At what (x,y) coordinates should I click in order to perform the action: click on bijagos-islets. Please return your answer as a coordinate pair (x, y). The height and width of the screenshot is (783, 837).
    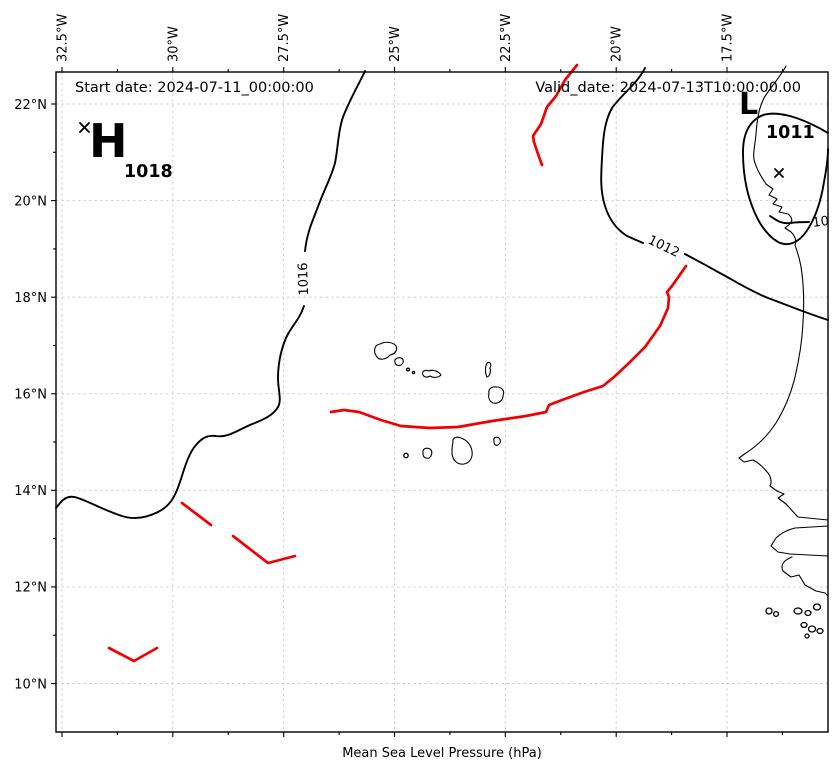
    Looking at the image, I should click on (794, 621).